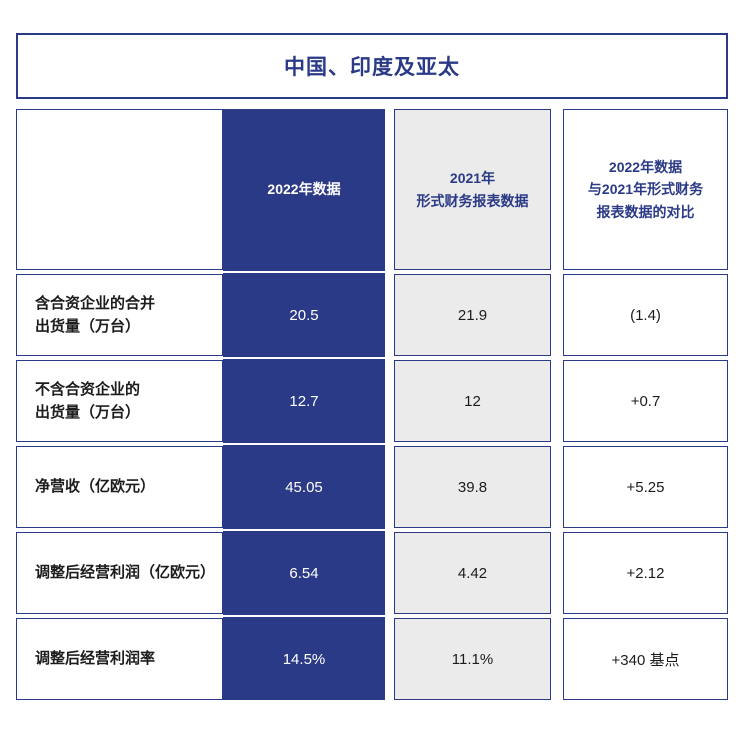 The width and height of the screenshot is (744, 739). What do you see at coordinates (119, 401) in the screenshot?
I see `row-label-shipments-excl-jv: 不含合资企业的 出货量（万台）` at bounding box center [119, 401].